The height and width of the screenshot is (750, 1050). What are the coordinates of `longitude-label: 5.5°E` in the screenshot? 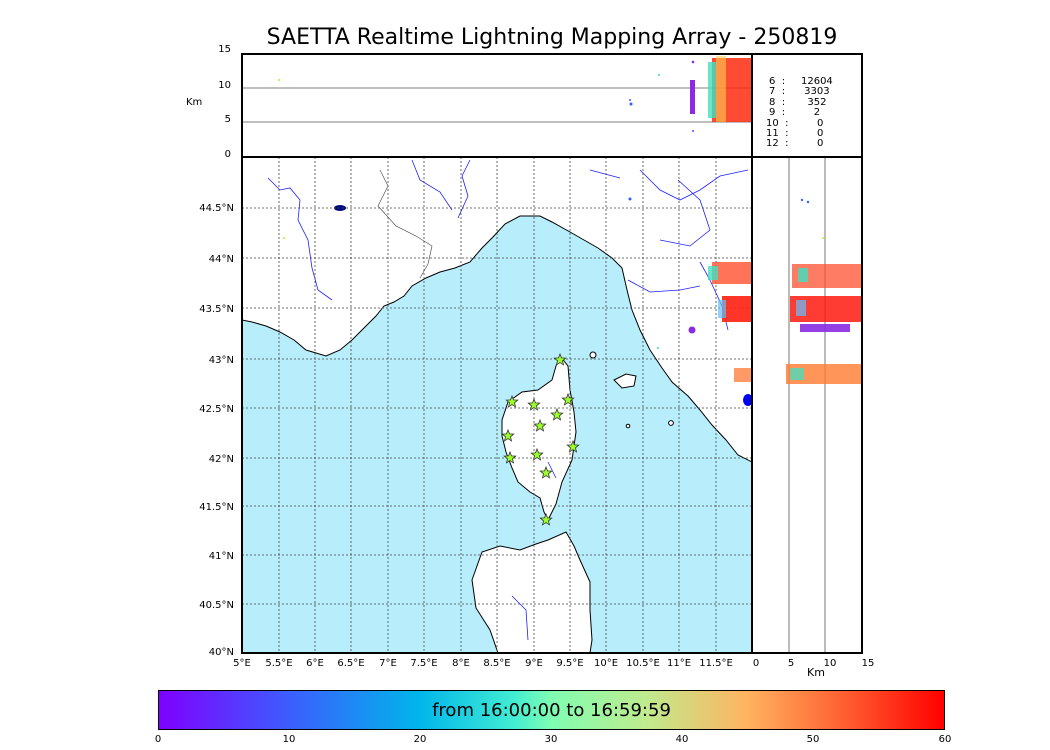 It's located at (278, 663).